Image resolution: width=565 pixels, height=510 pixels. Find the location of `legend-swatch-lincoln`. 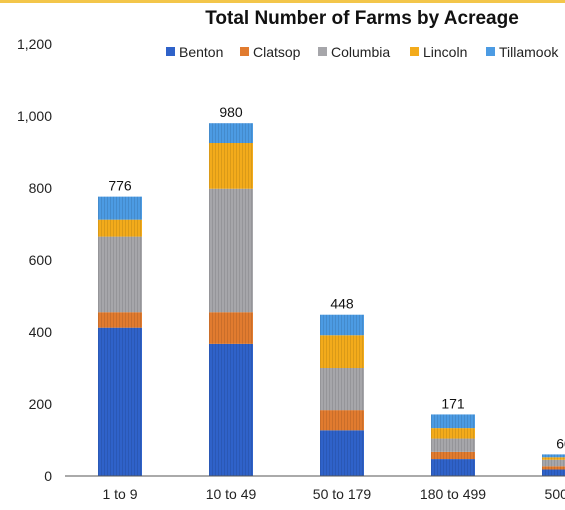

legend-swatch-lincoln is located at coordinates (414, 51).